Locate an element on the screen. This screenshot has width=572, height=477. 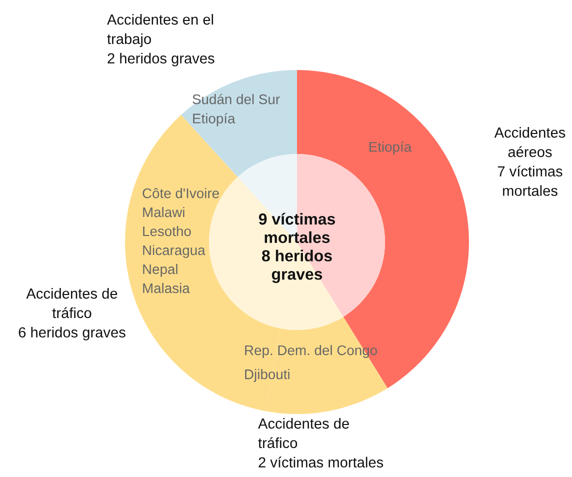
slice-label: Accidentes en el trabajo 2 heridos graves is located at coordinates (160, 40).